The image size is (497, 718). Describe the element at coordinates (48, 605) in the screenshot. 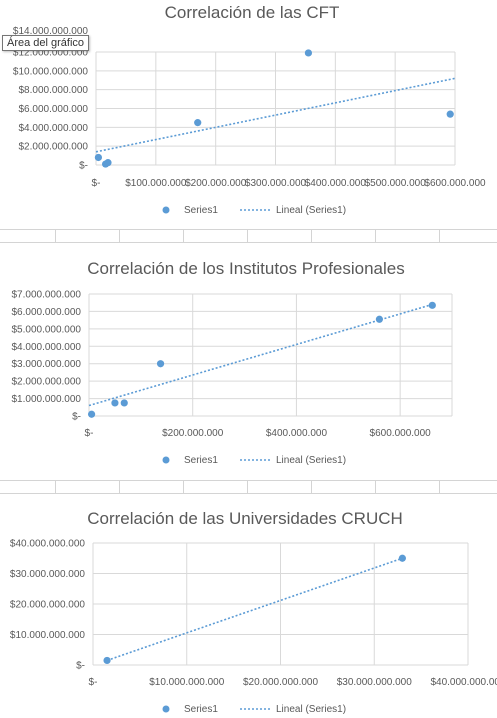

I see `y-tick-label: $20.000.000.000` at that location.